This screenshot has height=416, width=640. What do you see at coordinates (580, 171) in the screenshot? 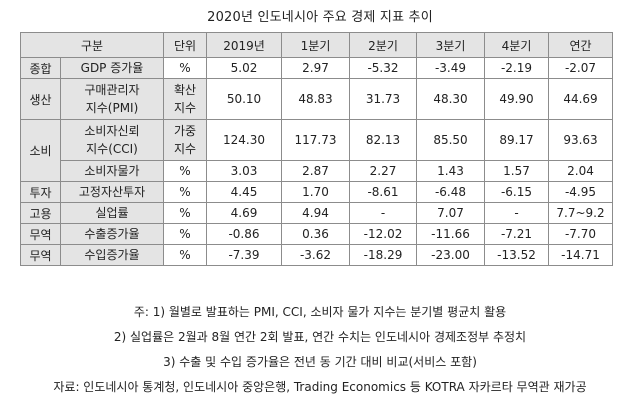
I see `value-cell: 2.04` at bounding box center [580, 171].